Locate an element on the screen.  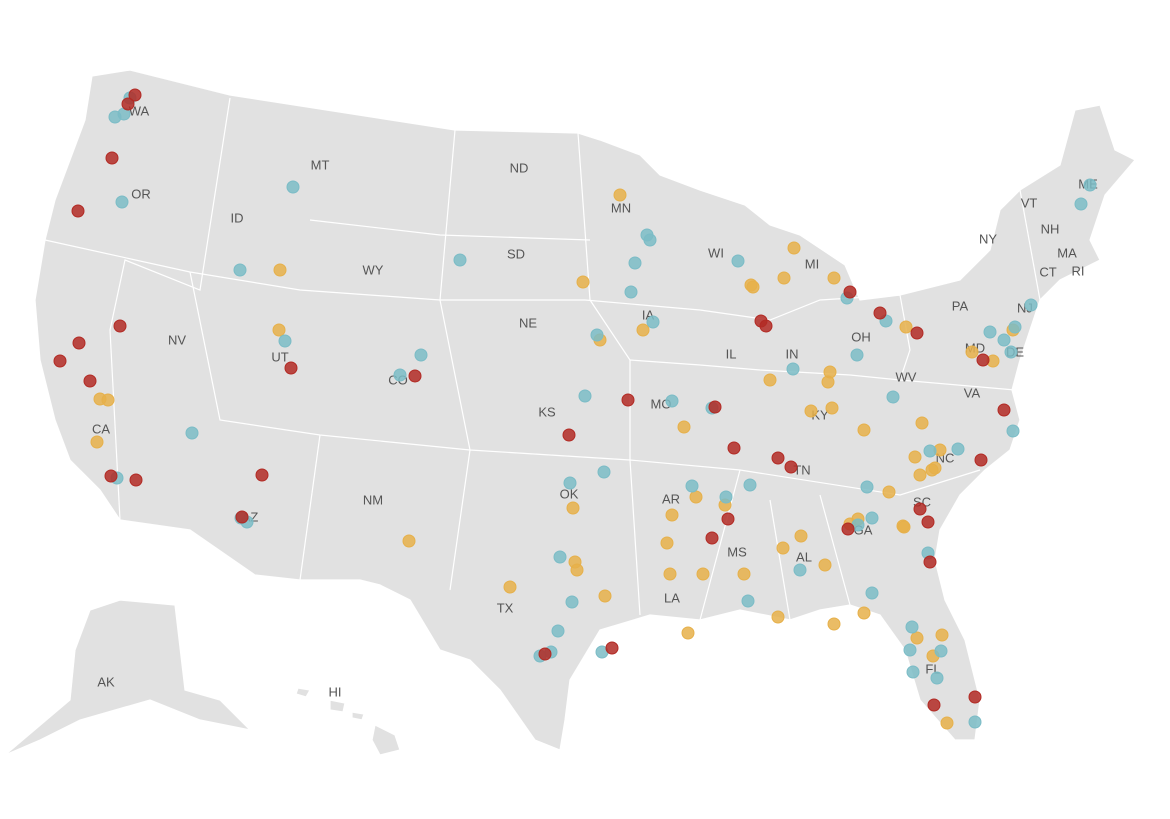
state-label: TX is located at coordinates (505, 607).